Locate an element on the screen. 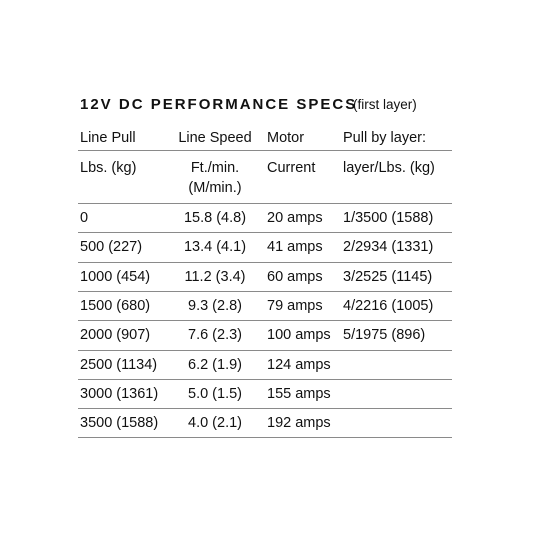 This screenshot has width=535, height=535. table-cell: 1/3500 (1588) is located at coordinates (388, 218).